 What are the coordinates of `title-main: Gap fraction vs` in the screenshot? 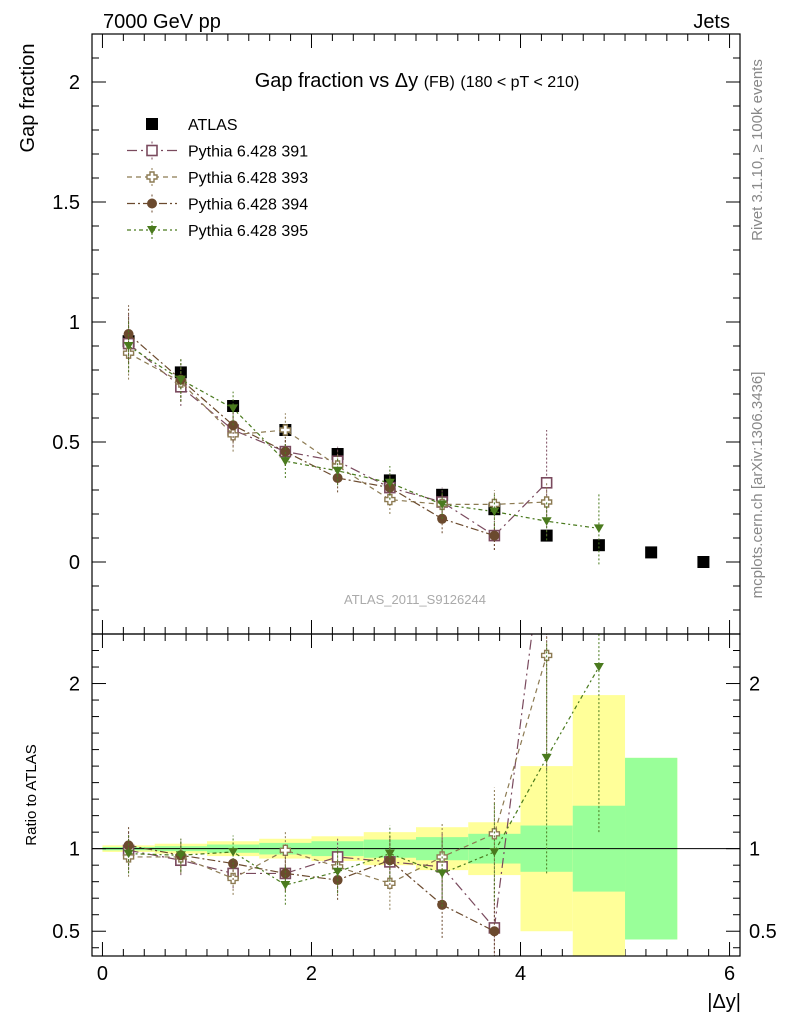 It's located at (322, 81).